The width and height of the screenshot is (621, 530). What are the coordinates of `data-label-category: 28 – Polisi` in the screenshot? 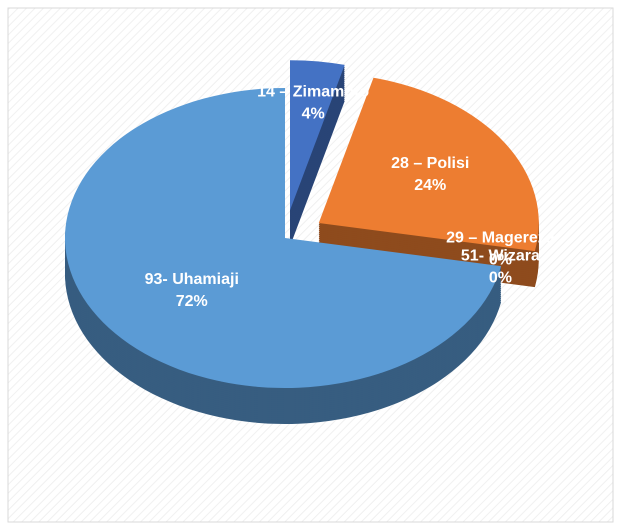 It's located at (430, 163).